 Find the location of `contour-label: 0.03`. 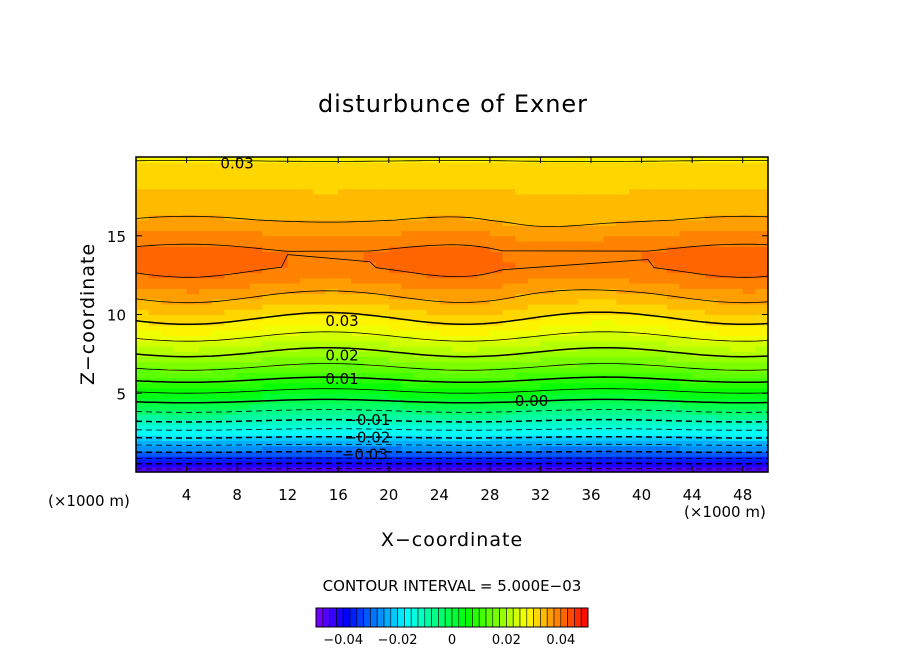

contour-label: 0.03 is located at coordinates (236, 163).